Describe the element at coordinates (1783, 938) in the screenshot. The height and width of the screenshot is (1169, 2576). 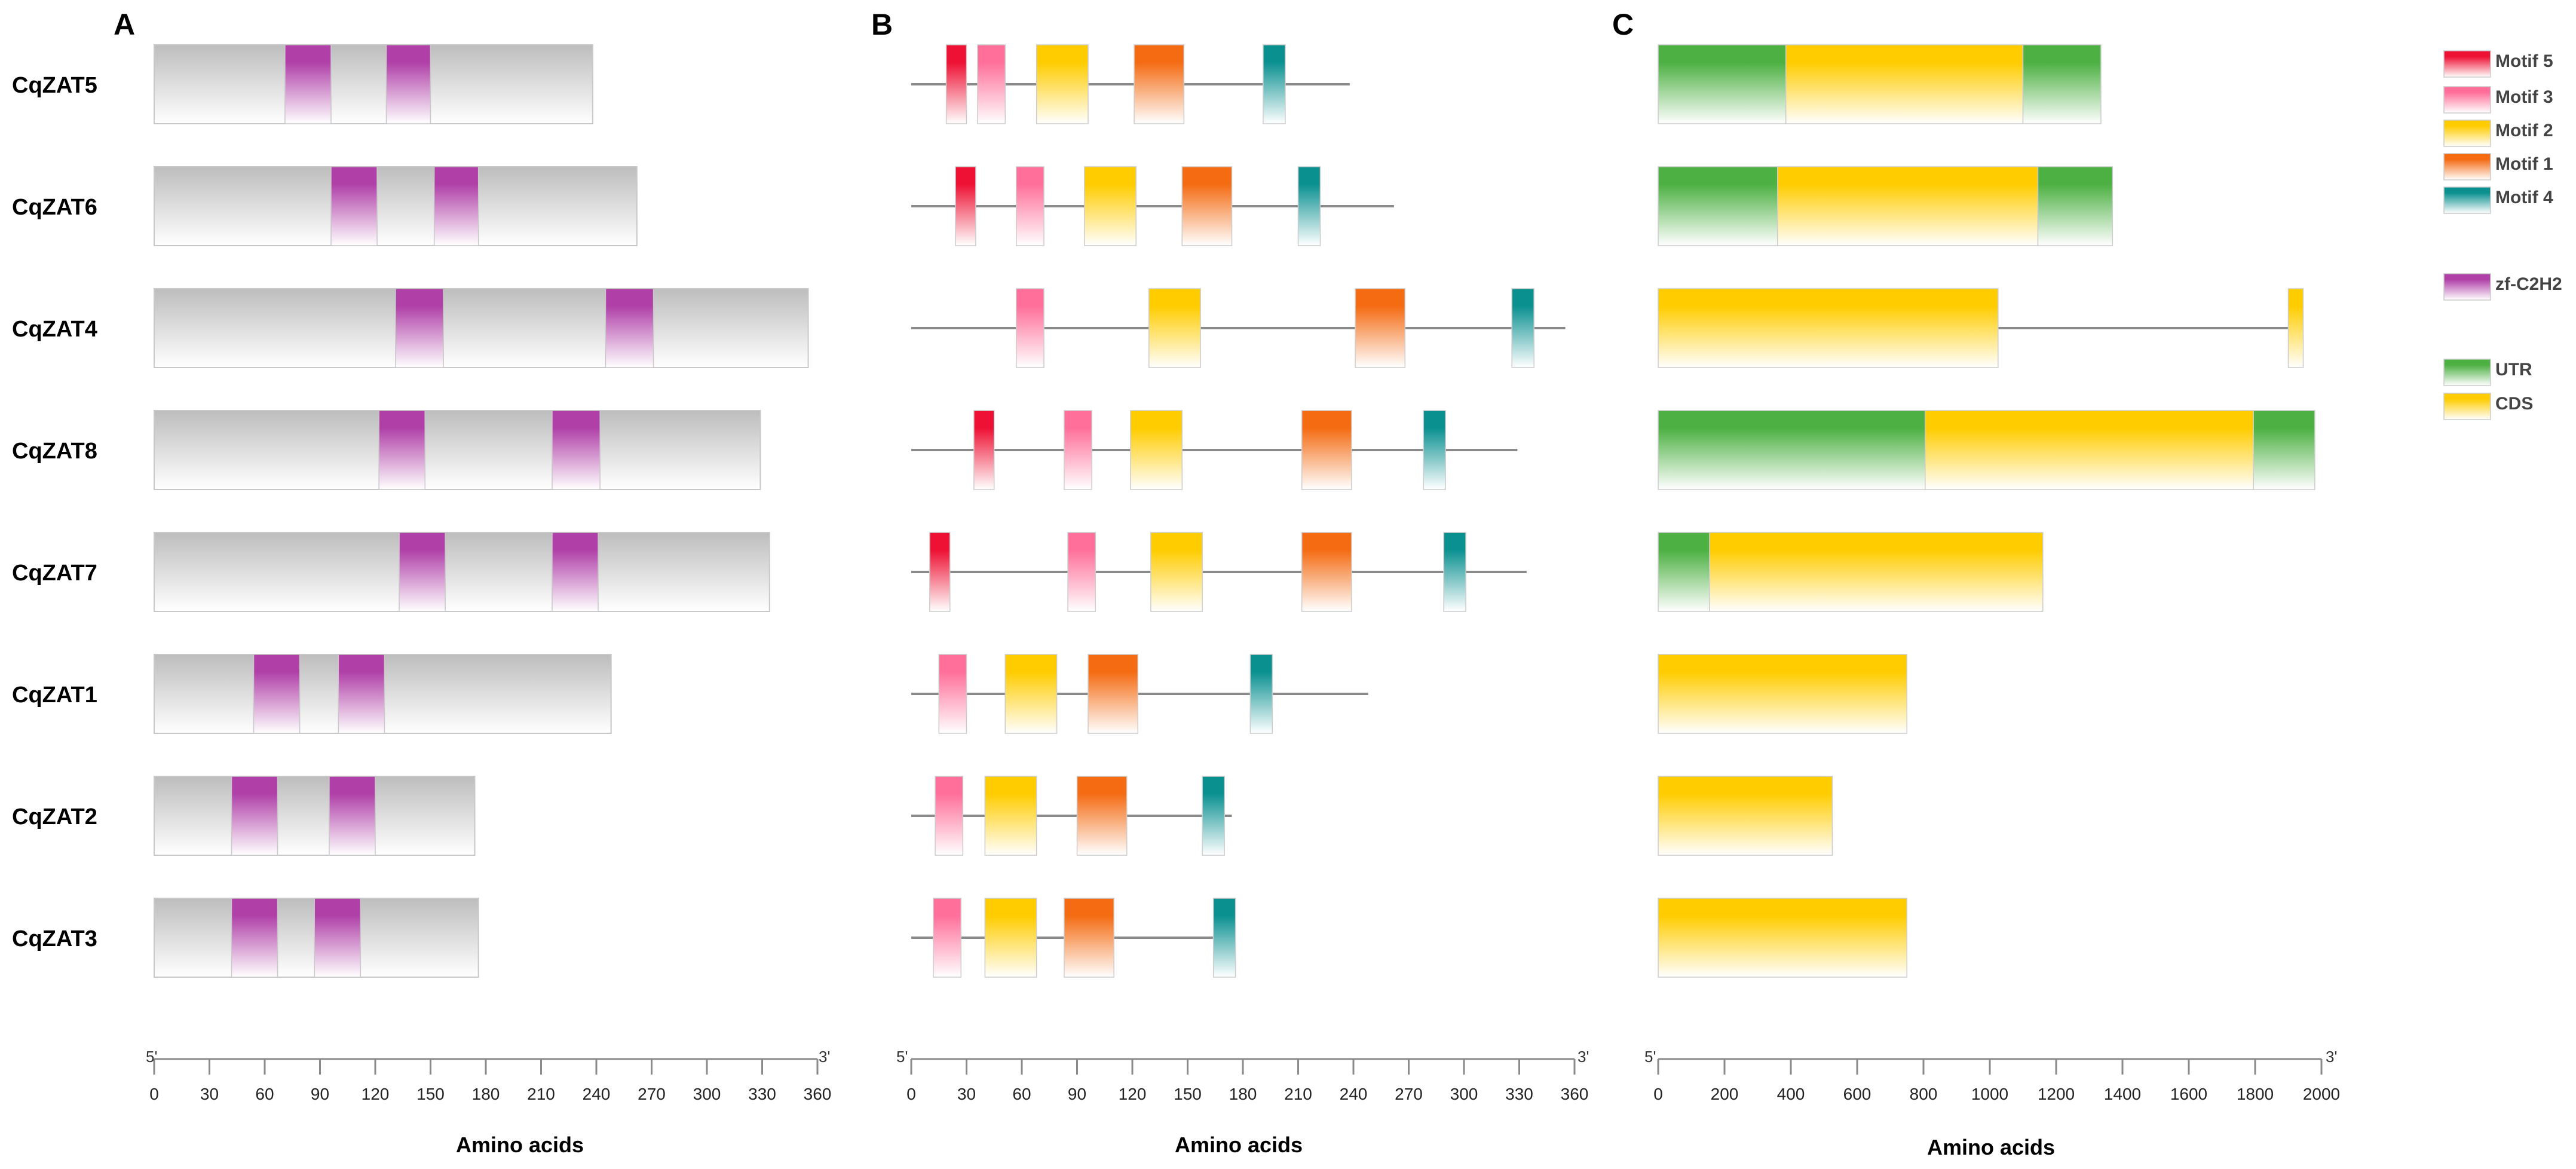
I see `gene-structure-row-cqzat3` at that location.